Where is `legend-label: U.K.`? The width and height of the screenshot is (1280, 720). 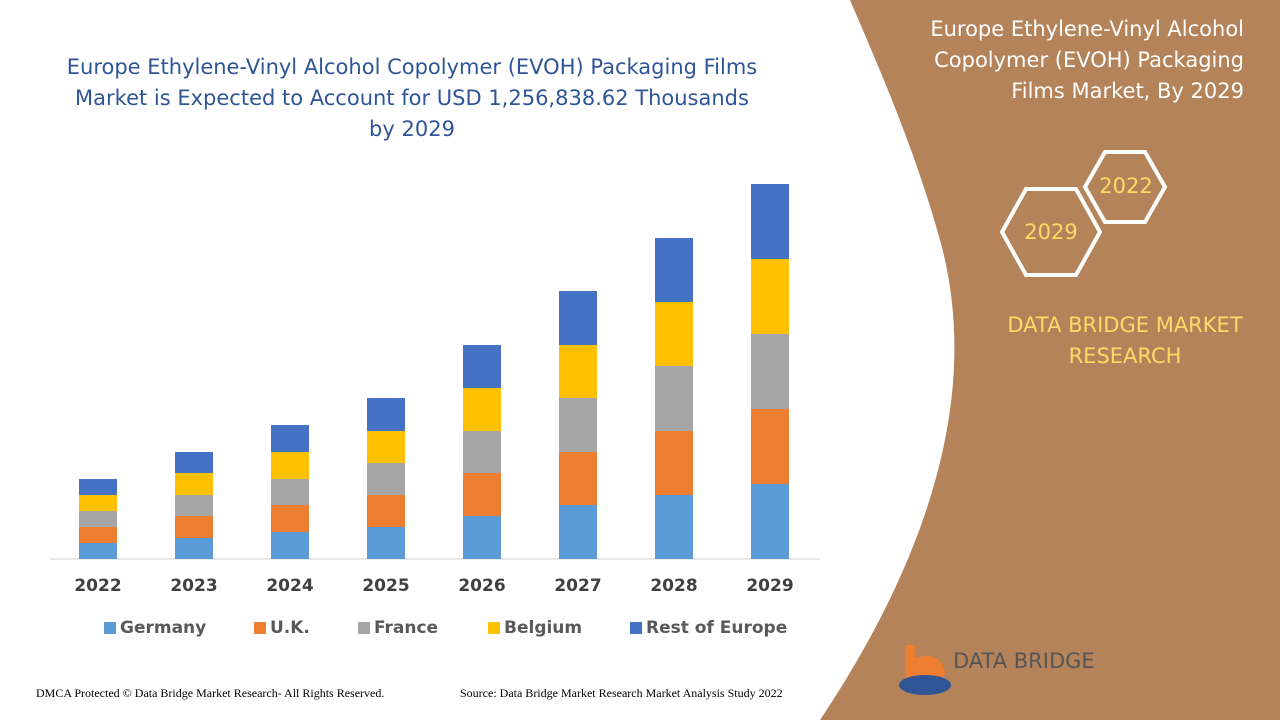 legend-label: U.K. is located at coordinates (290, 628).